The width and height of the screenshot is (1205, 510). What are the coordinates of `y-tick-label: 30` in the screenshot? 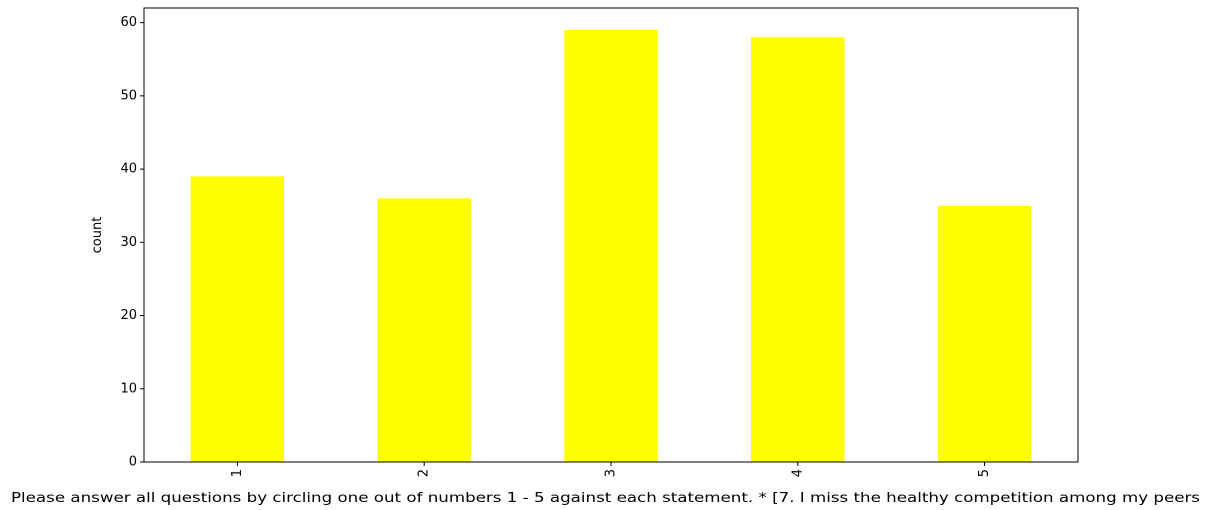 It's located at (128, 242).